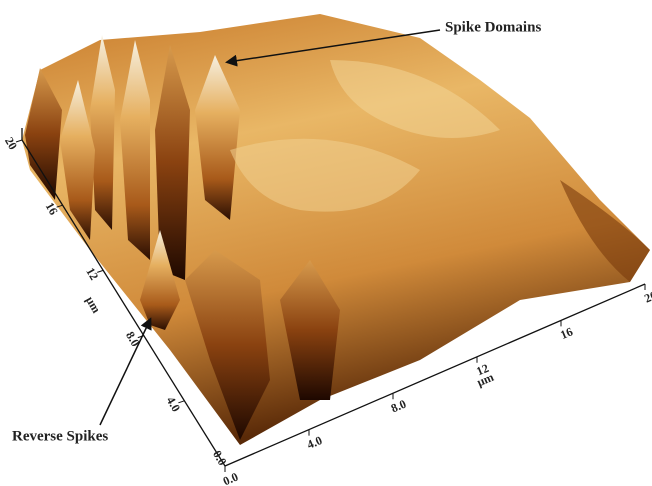 The height and width of the screenshot is (486, 652). What do you see at coordinates (60, 436) in the screenshot?
I see `annotation: Reverse Spikes` at bounding box center [60, 436].